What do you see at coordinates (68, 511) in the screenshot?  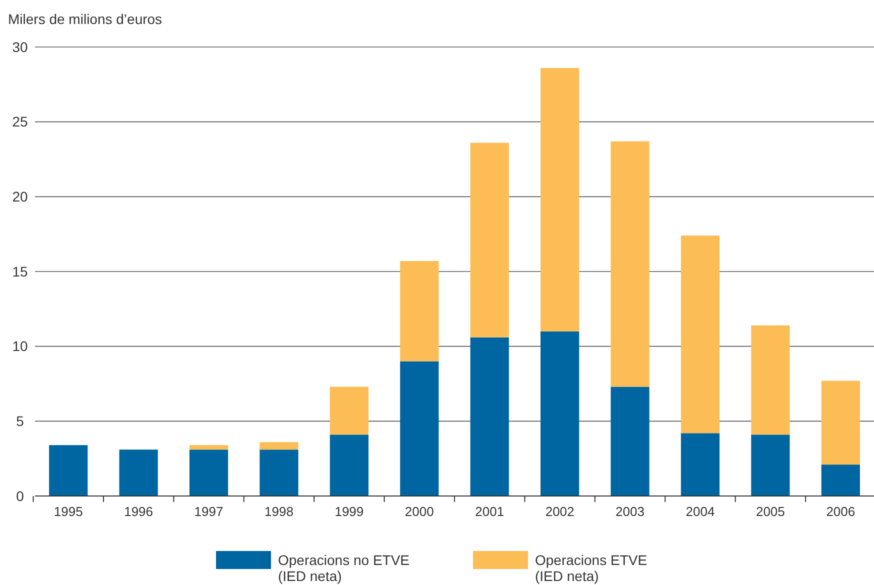 I see `x-tick-label: 1995` at bounding box center [68, 511].